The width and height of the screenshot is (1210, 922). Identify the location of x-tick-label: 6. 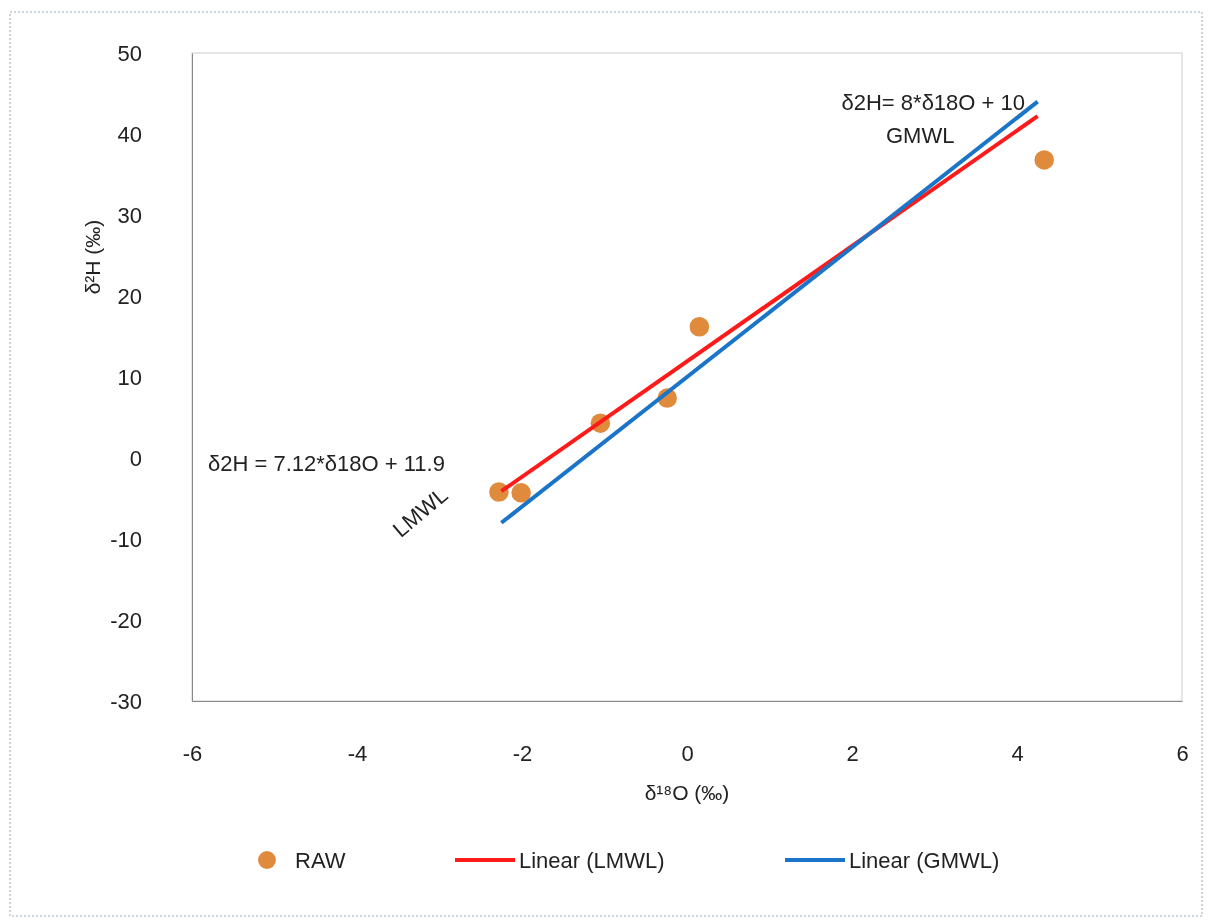
(1182, 753).